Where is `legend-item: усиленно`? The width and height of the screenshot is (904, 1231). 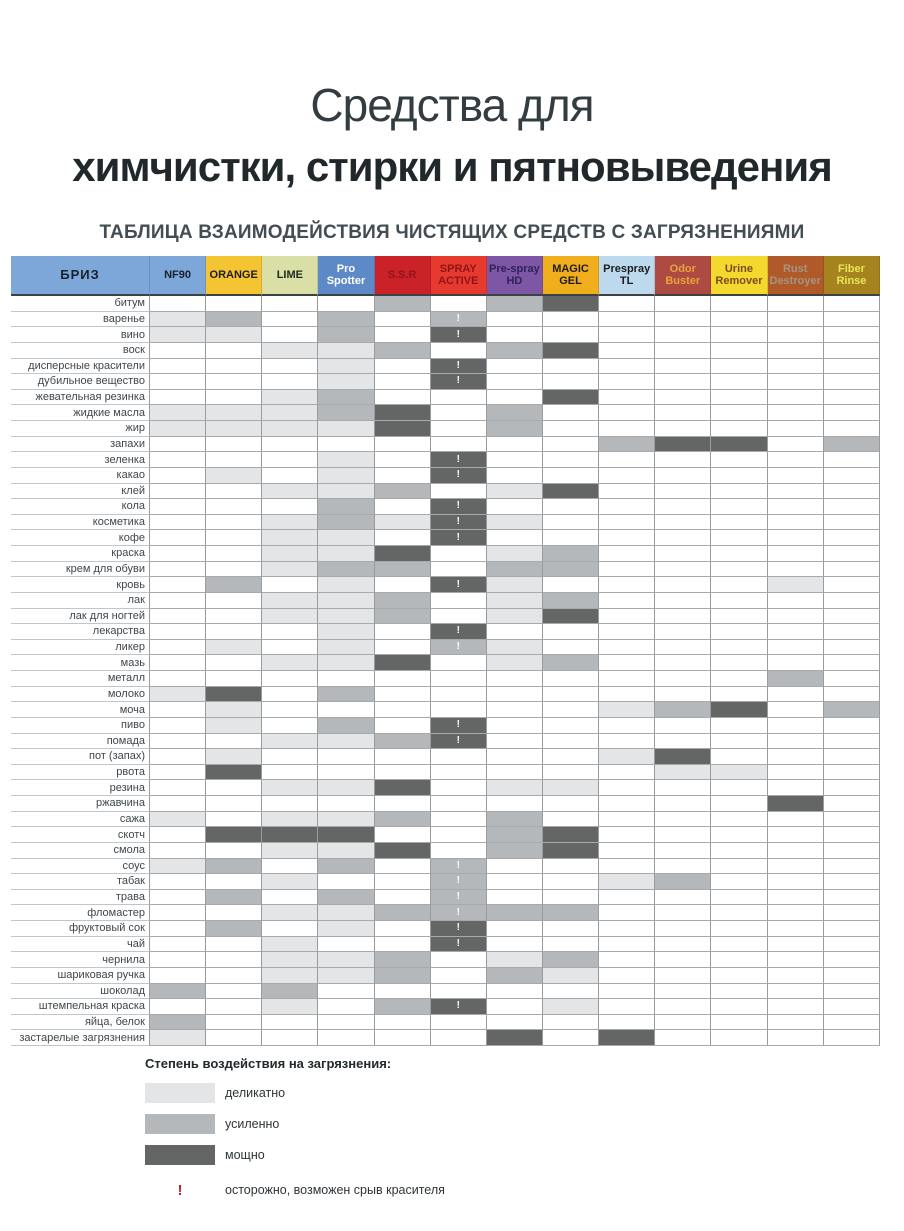
legend-item: усиленно is located at coordinates (355, 1124).